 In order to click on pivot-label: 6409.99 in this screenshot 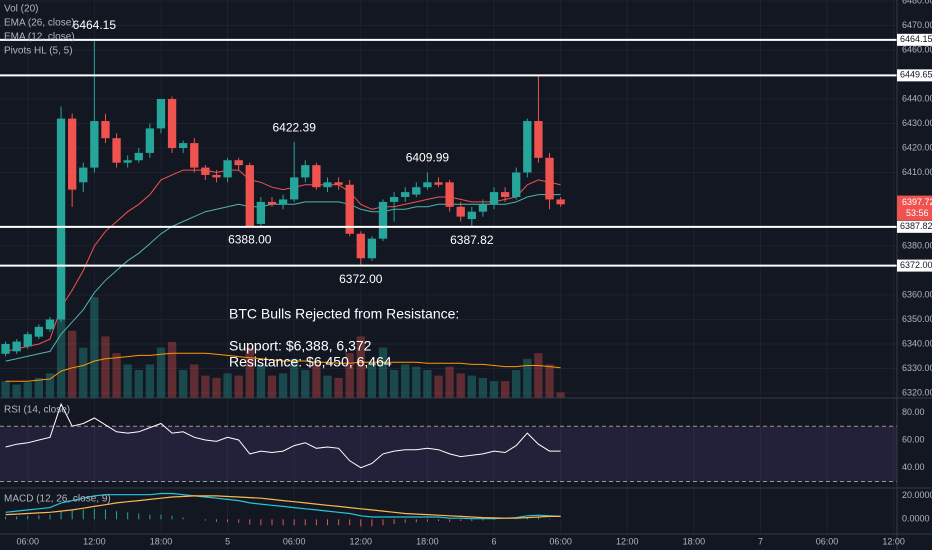, I will do `click(428, 158)`.